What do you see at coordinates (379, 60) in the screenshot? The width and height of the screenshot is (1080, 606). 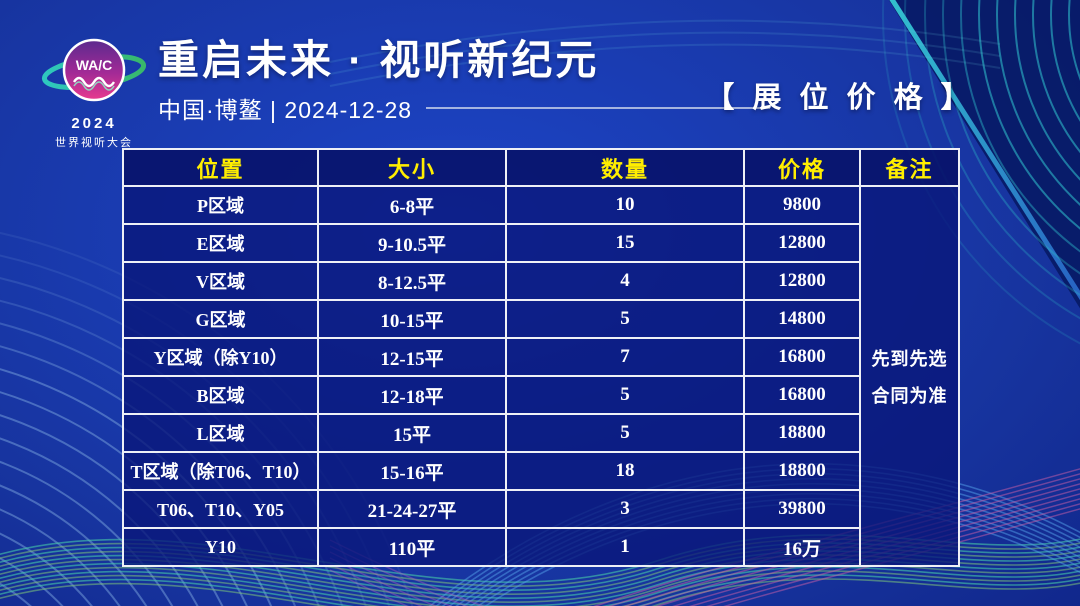 I see `page-title: 重启未来 · 视听新纪元` at bounding box center [379, 60].